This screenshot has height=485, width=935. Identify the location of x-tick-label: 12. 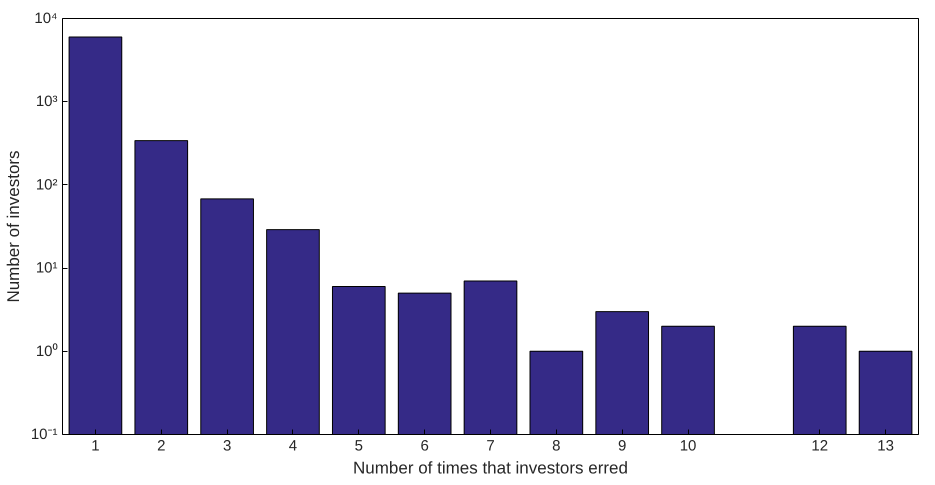
(819, 446).